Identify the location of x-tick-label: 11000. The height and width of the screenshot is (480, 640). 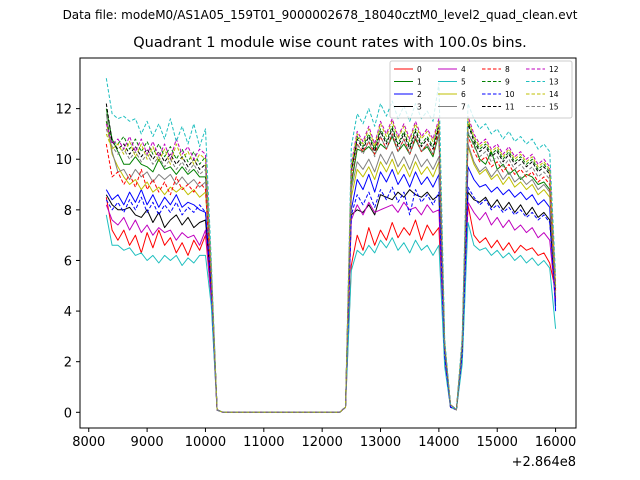
(263, 442).